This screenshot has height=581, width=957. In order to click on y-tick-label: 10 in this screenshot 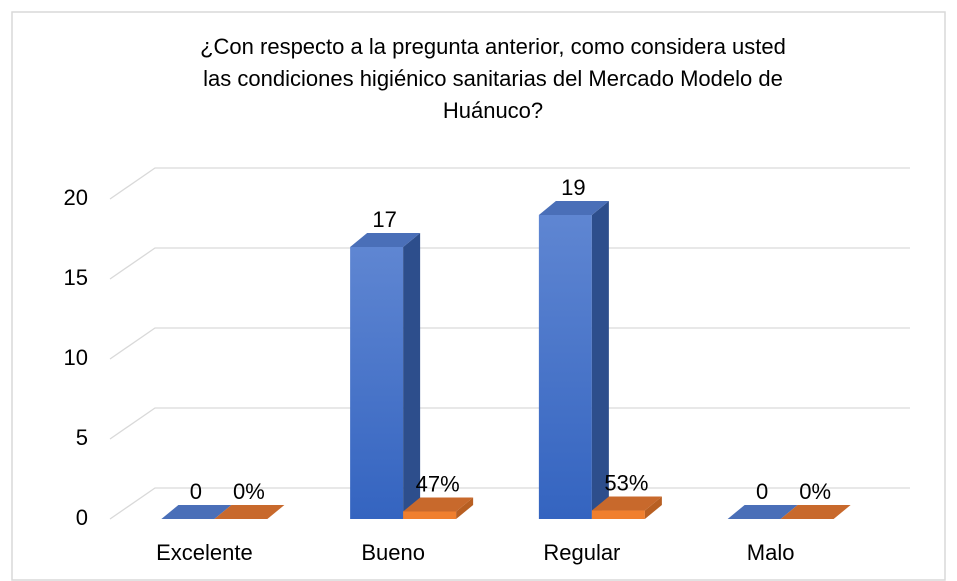, I will do `click(76, 357)`.